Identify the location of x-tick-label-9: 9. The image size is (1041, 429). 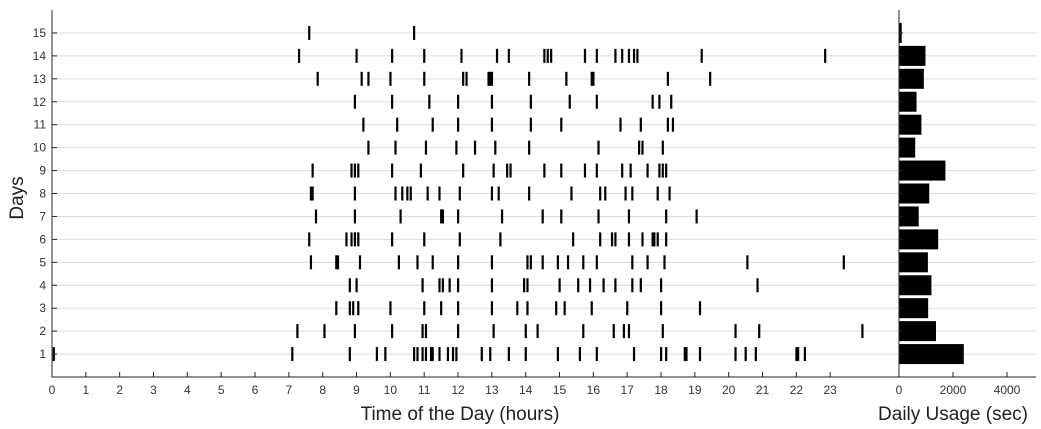
(356, 390).